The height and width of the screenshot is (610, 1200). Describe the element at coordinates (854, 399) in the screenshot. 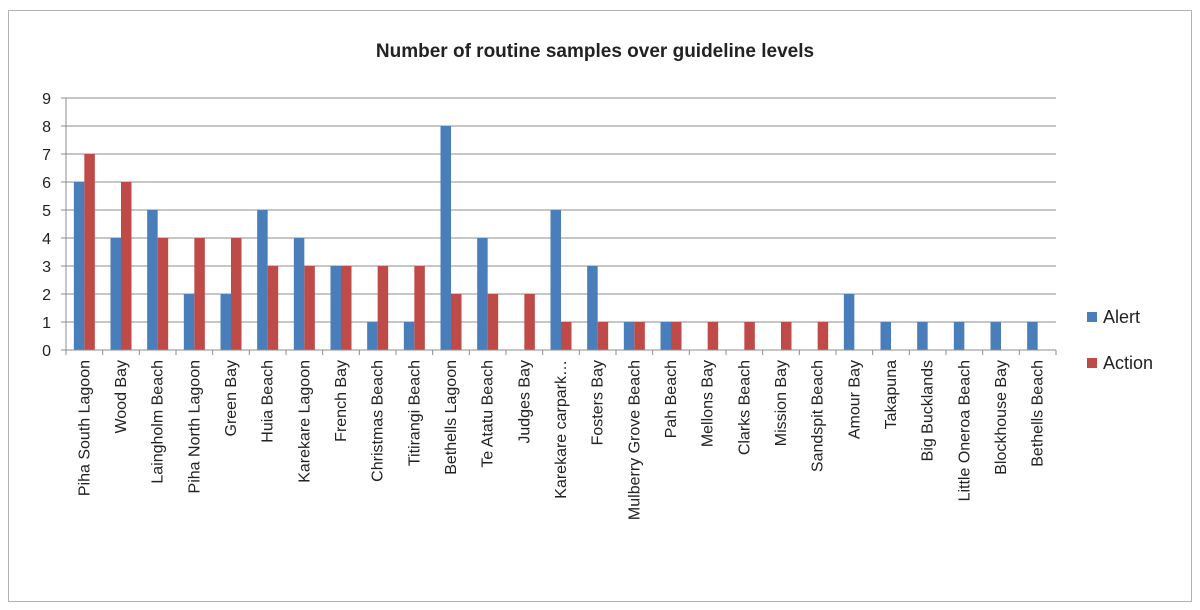

I see `x-category-label: Amour Bay` at that location.